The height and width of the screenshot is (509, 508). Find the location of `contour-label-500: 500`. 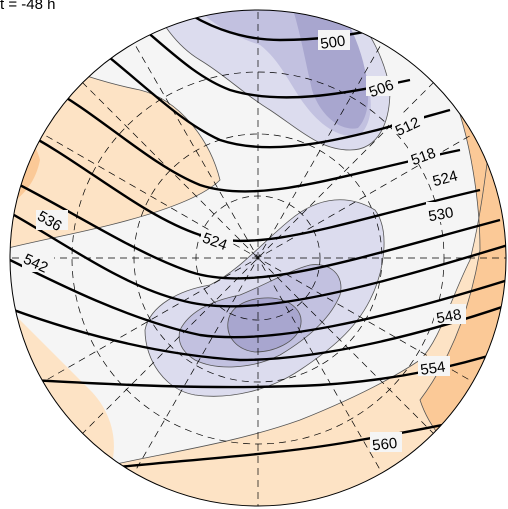

contour-label-500: 500 is located at coordinates (332, 43).